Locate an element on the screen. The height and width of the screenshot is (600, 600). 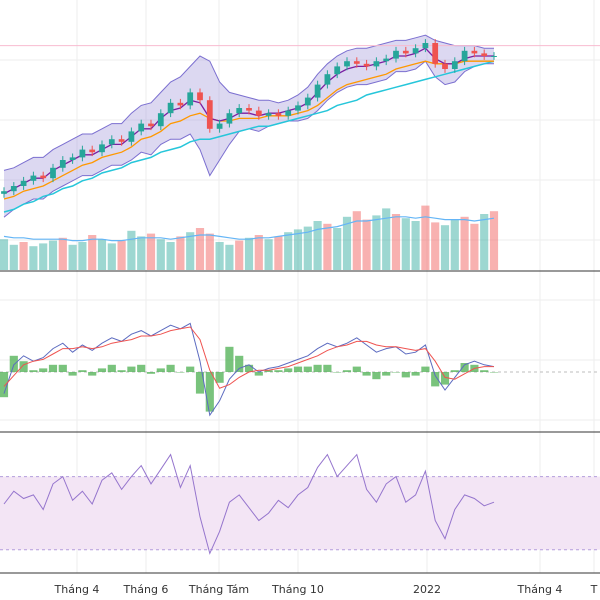
volume-pane is located at coordinates (249, 237).